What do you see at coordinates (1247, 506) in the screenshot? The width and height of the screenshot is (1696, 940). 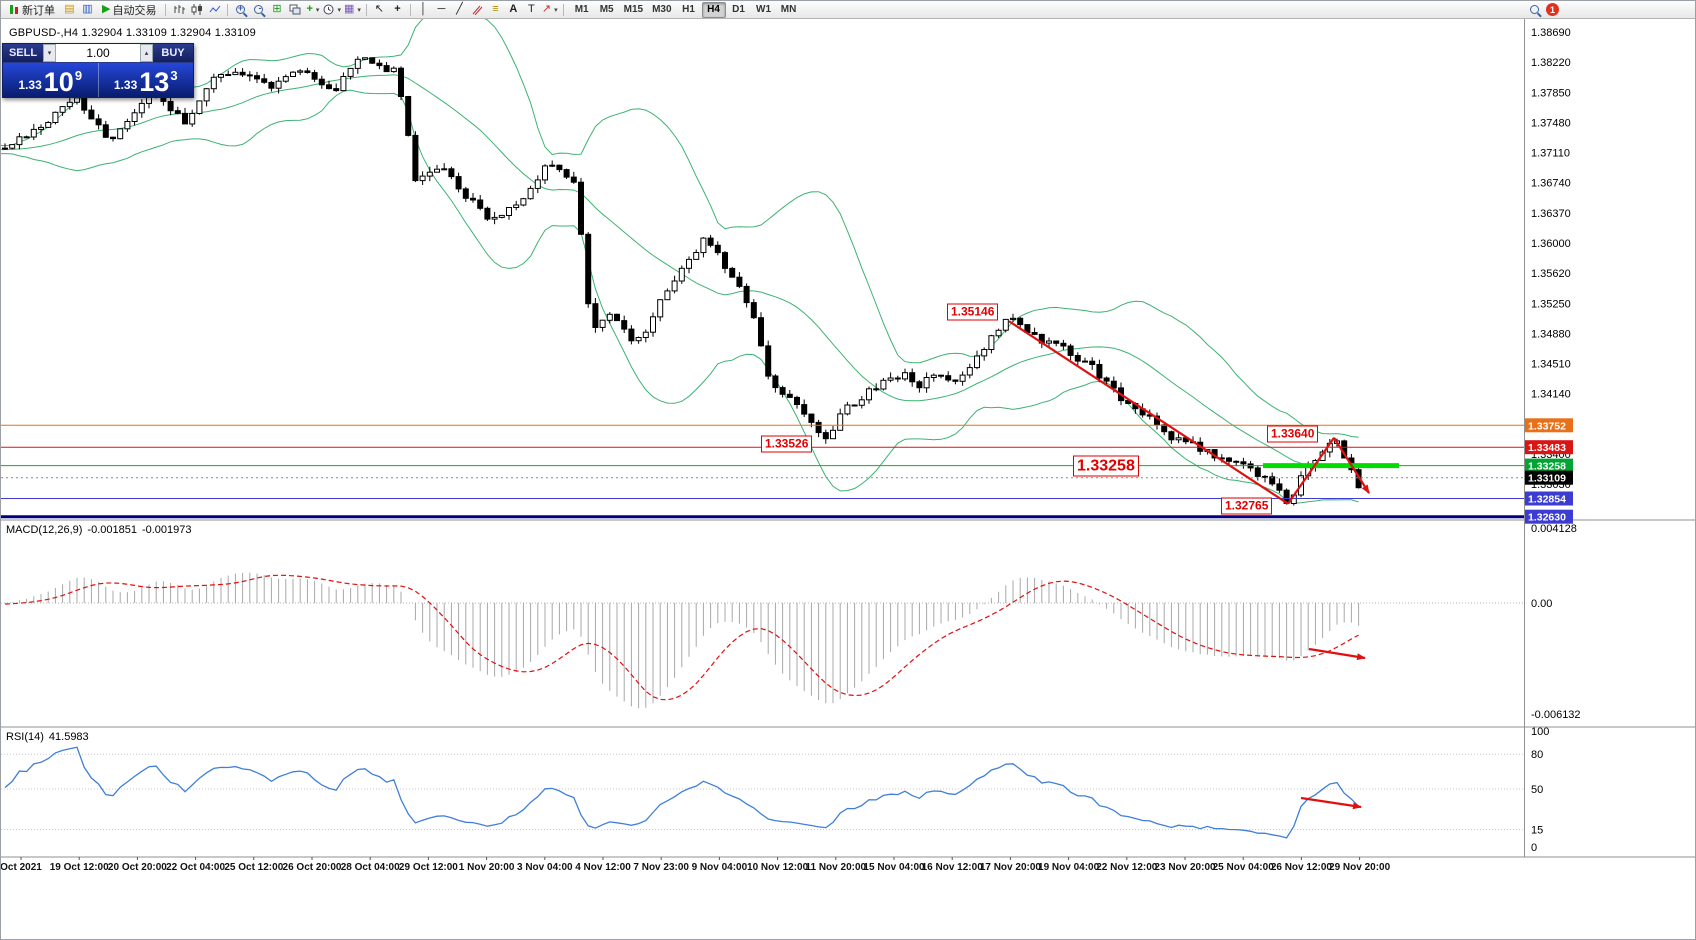 I see `price-annotation: 1.32765` at bounding box center [1247, 506].